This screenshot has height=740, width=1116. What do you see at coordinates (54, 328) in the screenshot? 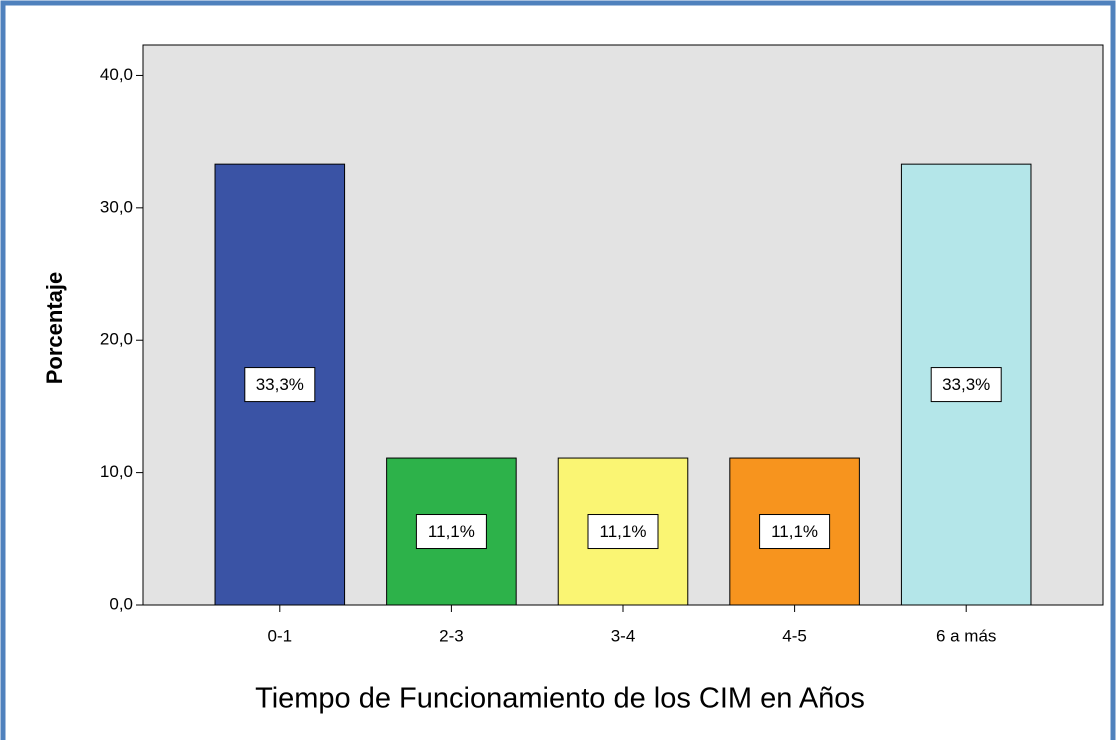
I see `y-axis-label: Porcentaje` at bounding box center [54, 328].